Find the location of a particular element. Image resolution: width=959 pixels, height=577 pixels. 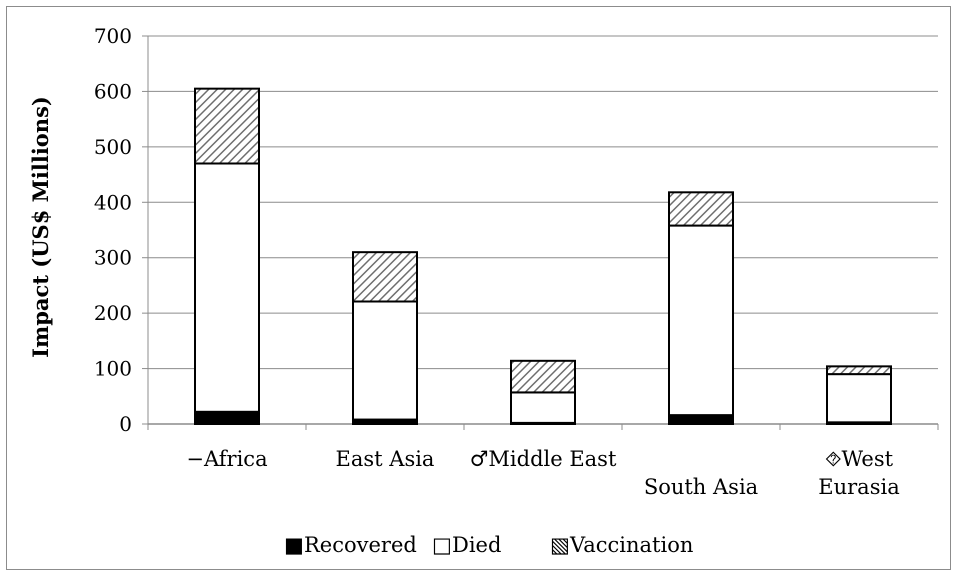

x-tick-label: South Asia is located at coordinates (701, 487).